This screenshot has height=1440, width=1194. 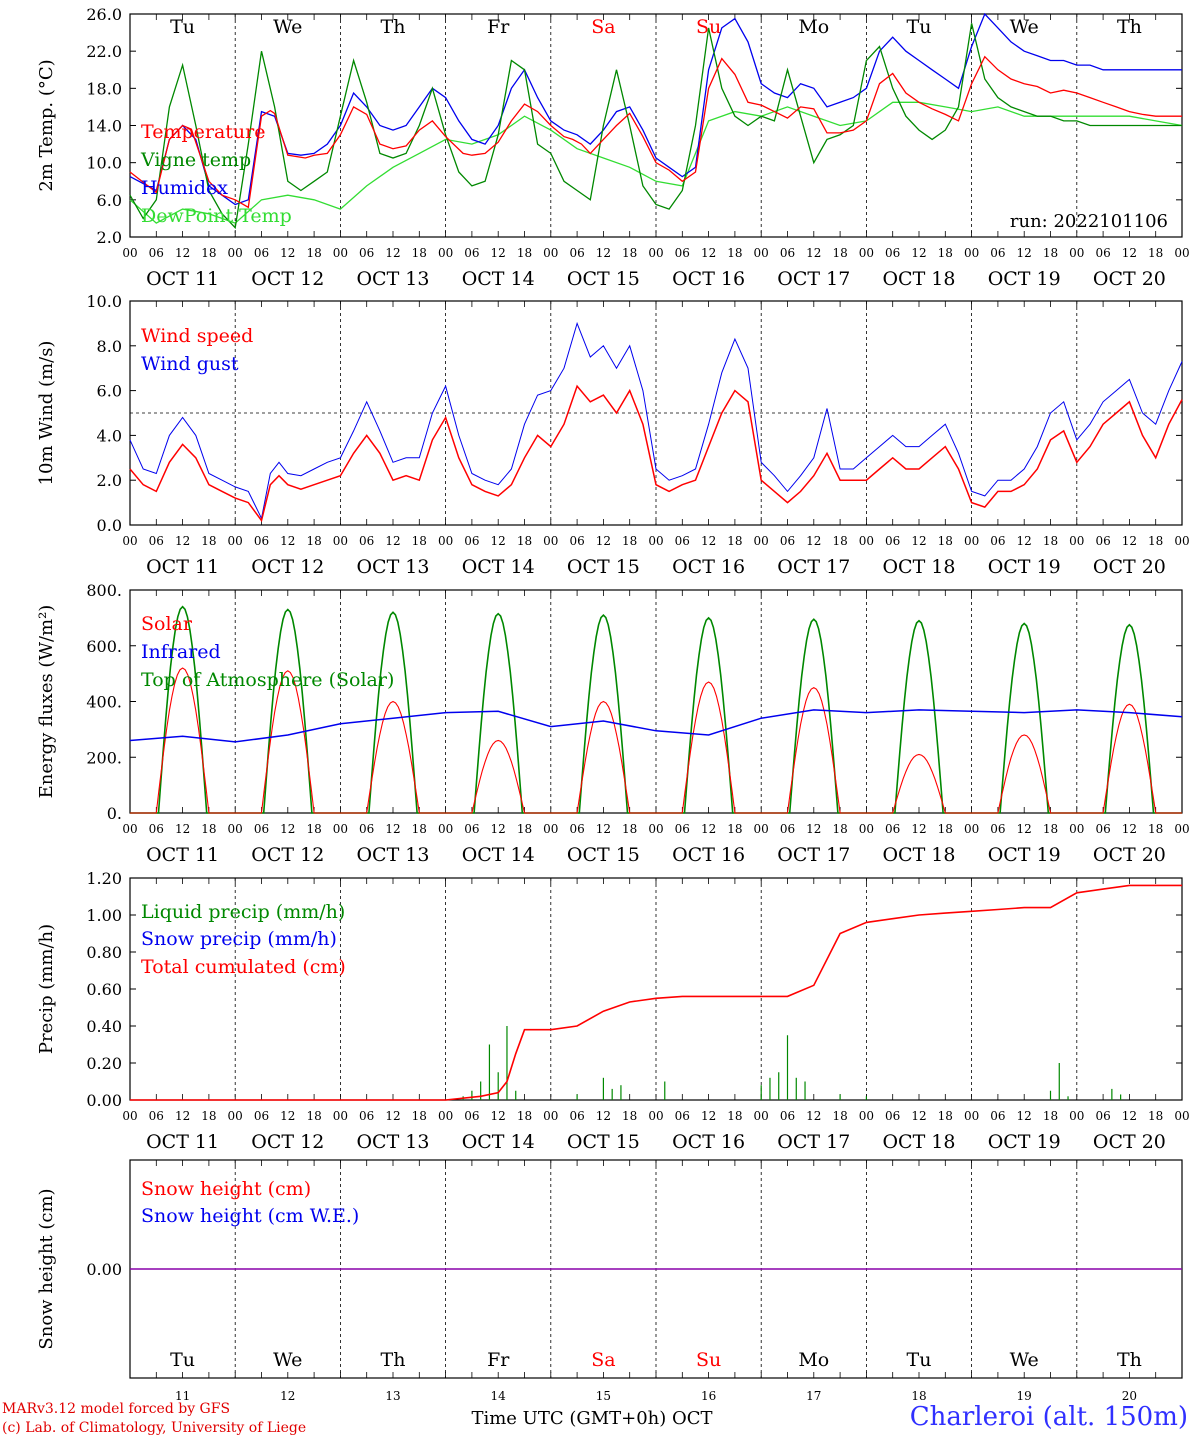 What do you see at coordinates (104, 915) in the screenshot?
I see `y-tick-label: 1.00` at bounding box center [104, 915].